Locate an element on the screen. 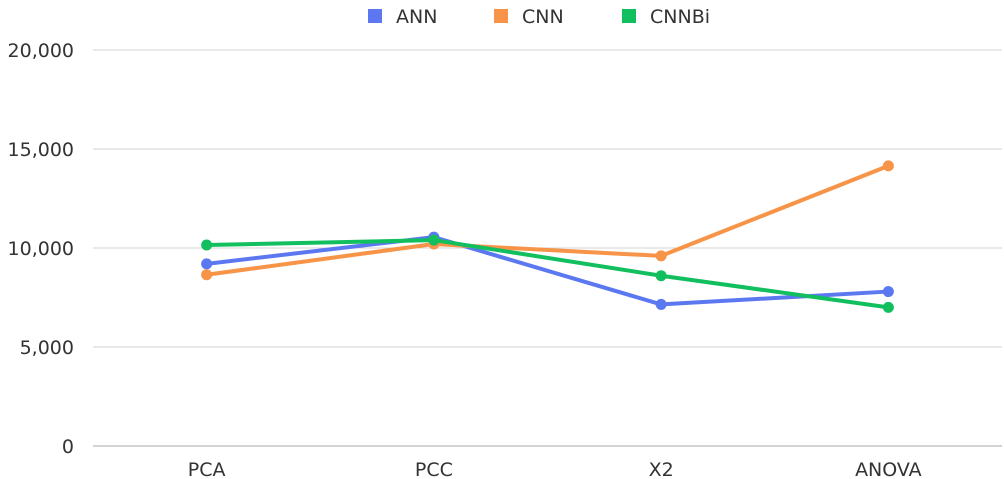  legend-label: CNN is located at coordinates (543, 17).